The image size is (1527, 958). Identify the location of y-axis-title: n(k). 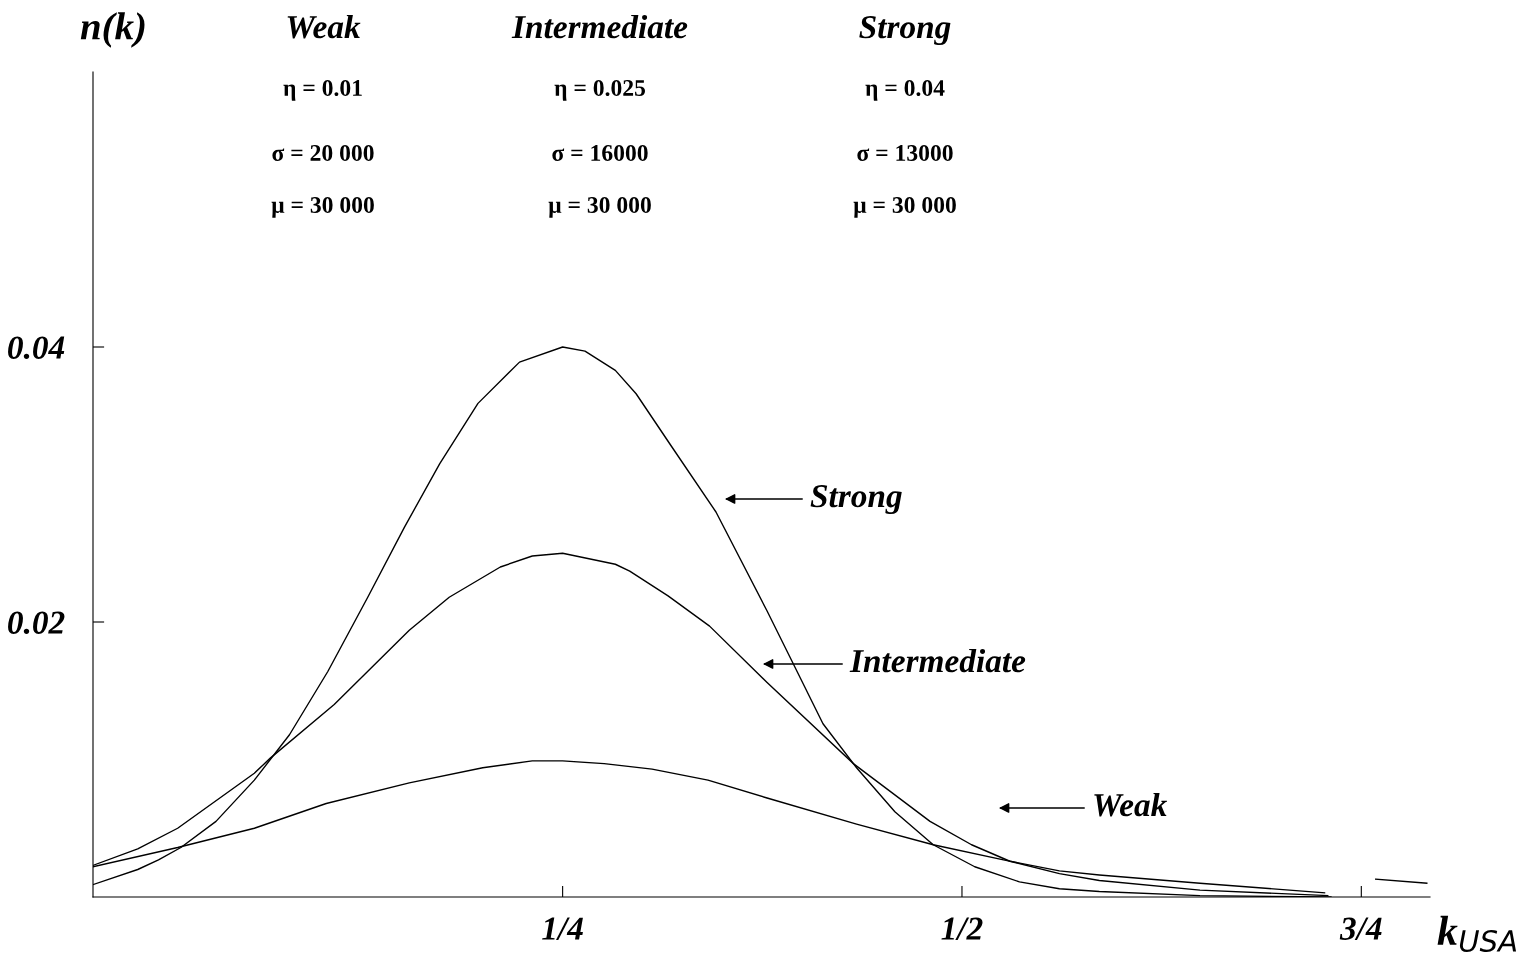
(112, 30).